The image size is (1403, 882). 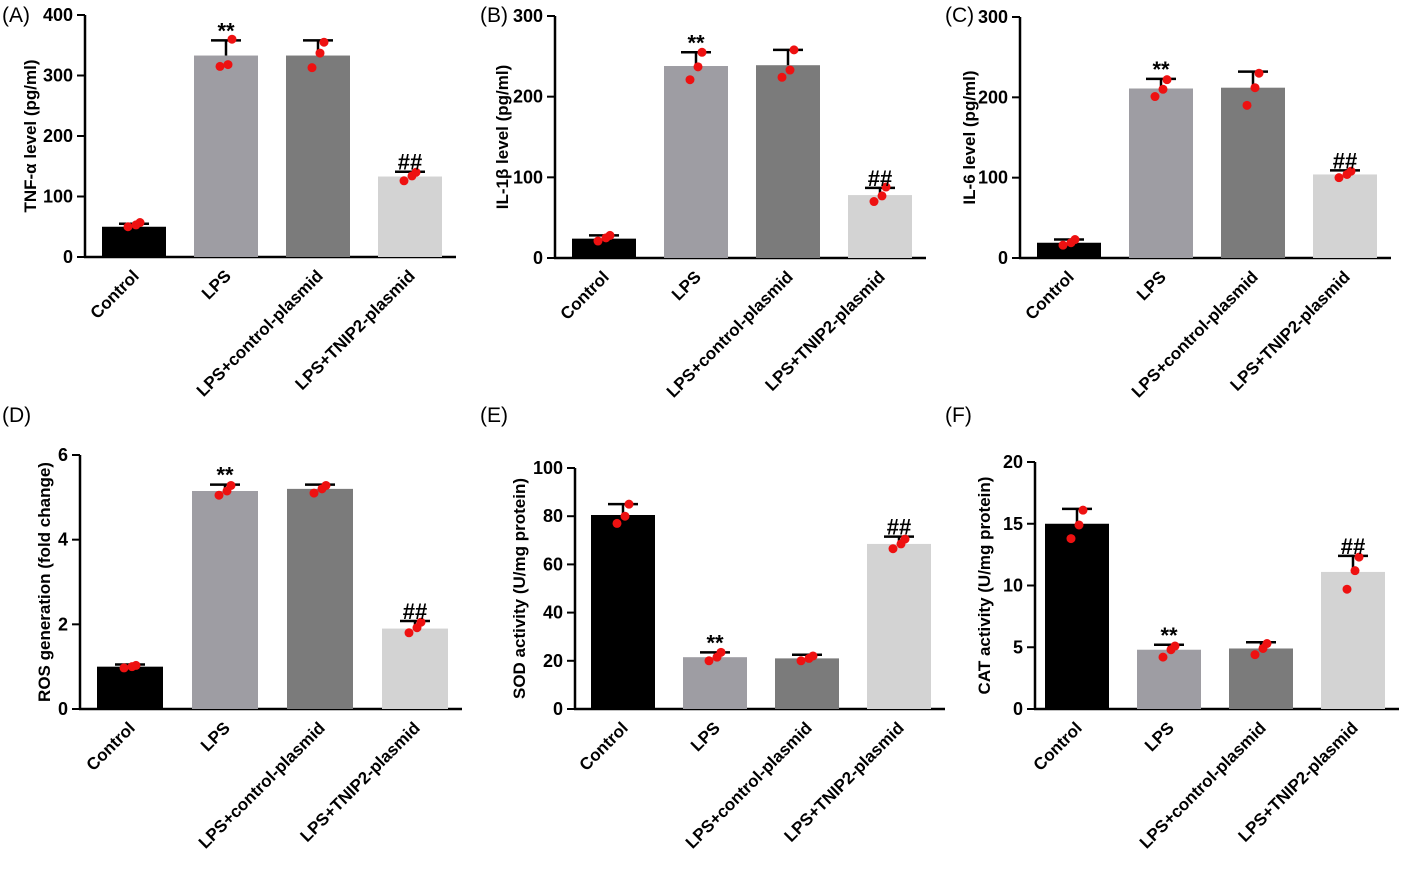 What do you see at coordinates (984, 586) in the screenshot?
I see `y-axis-label: CAT activity (U/mg protein)` at bounding box center [984, 586].